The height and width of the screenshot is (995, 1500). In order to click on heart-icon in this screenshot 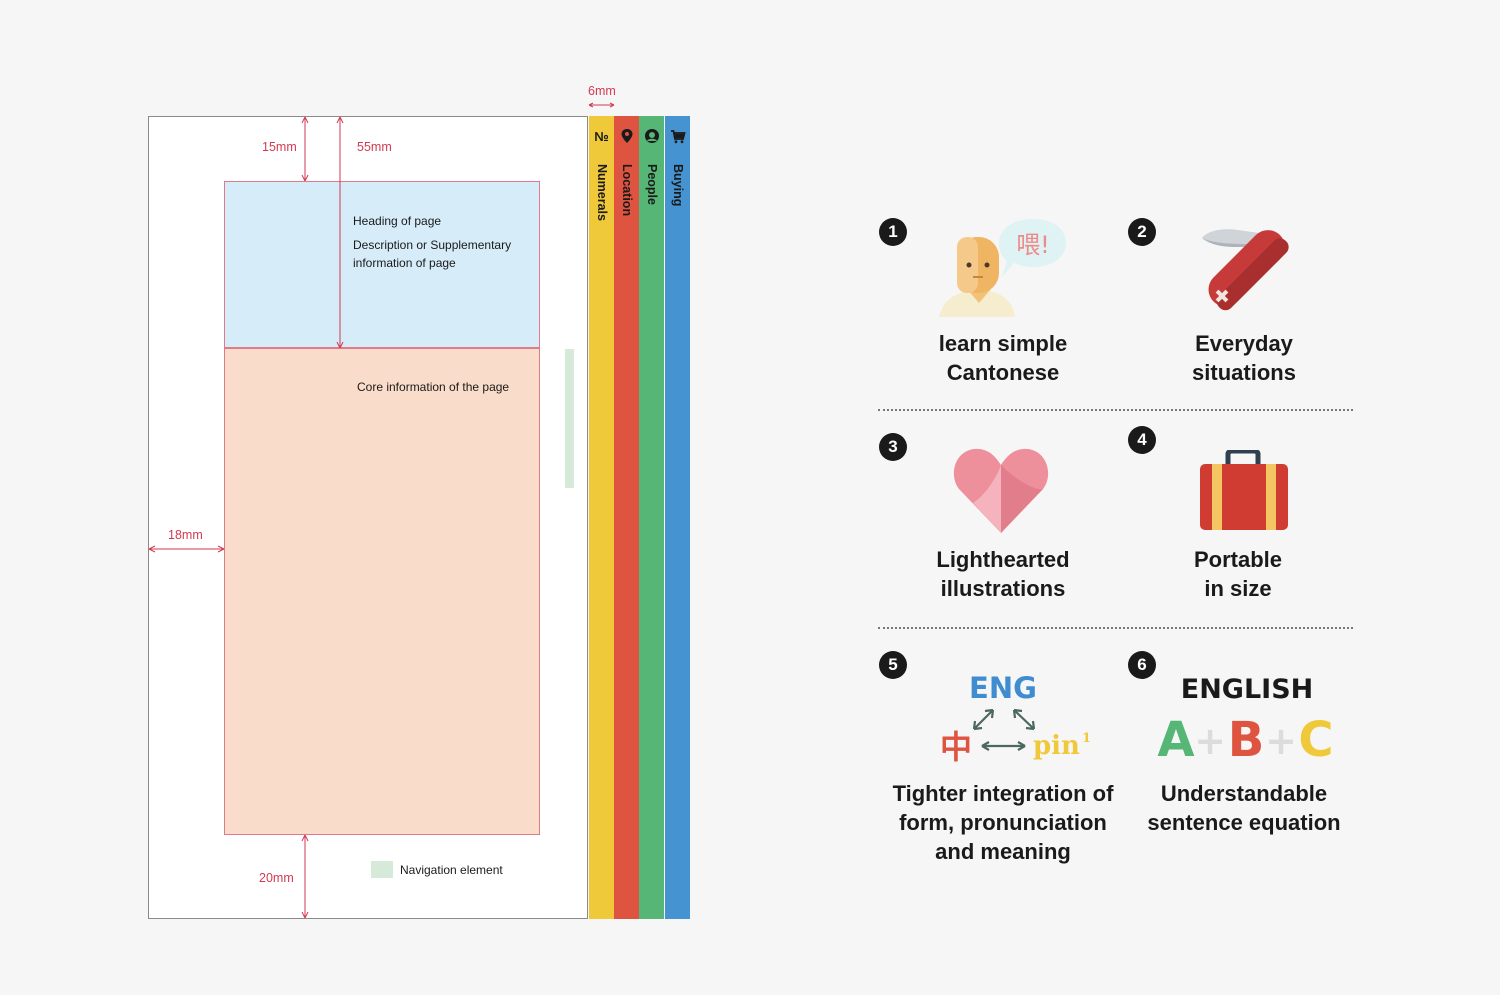, I will do `click(1001, 490)`.